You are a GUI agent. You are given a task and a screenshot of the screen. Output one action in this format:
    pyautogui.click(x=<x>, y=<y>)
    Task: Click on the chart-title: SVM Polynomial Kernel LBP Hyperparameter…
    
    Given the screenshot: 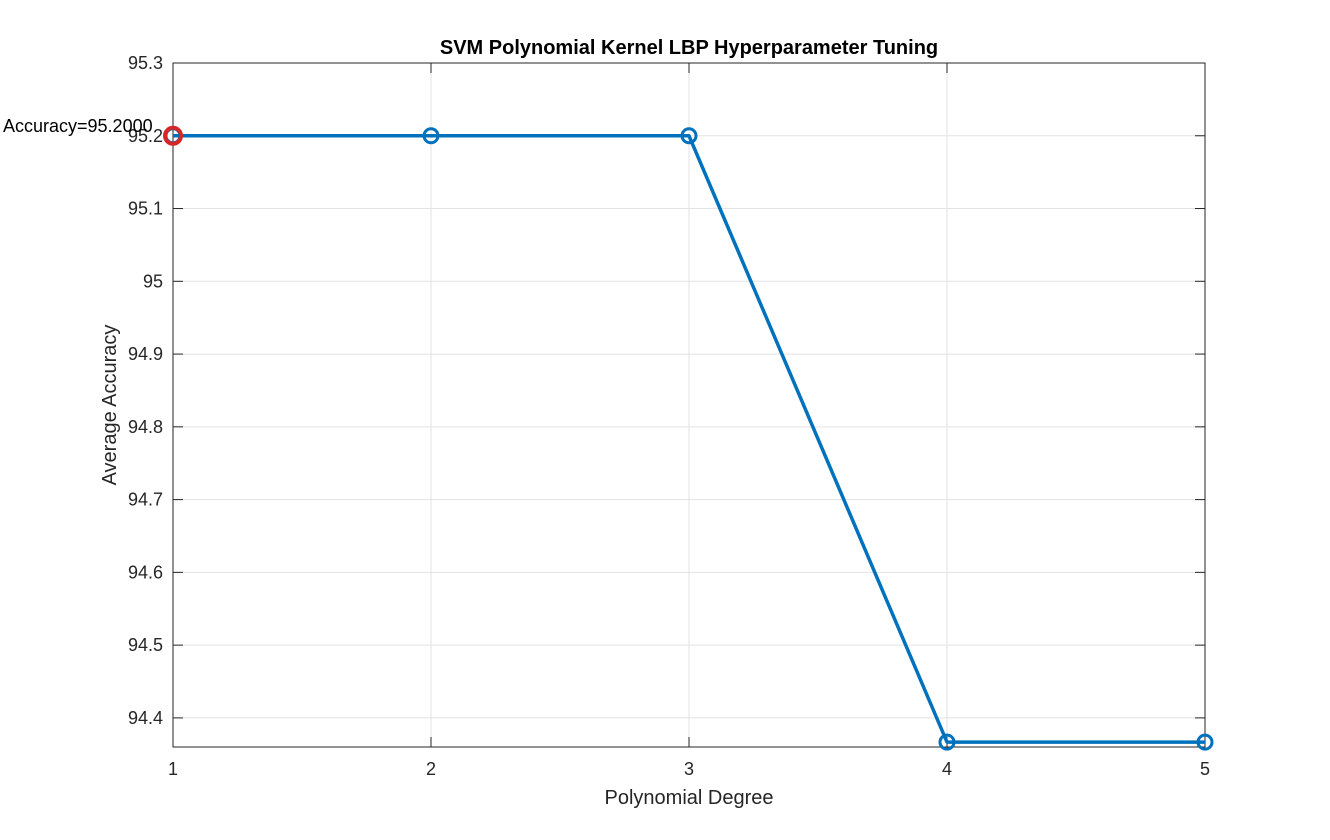 What is the action you would take?
    pyautogui.click(x=689, y=48)
    